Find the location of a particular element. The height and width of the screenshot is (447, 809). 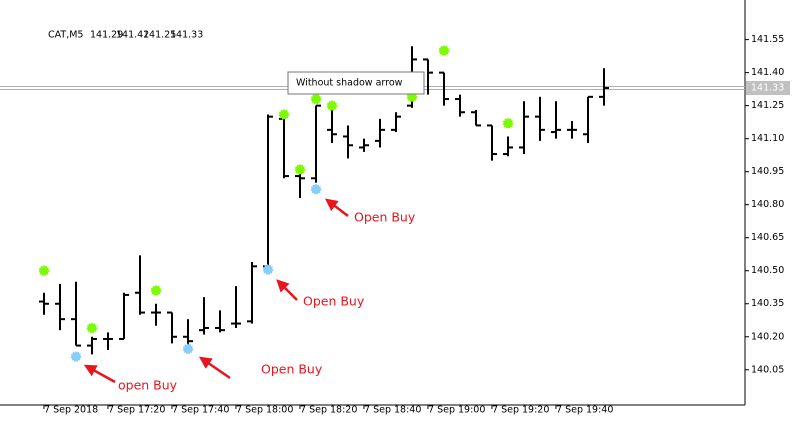

header-high: 141.42 is located at coordinates (132, 35).